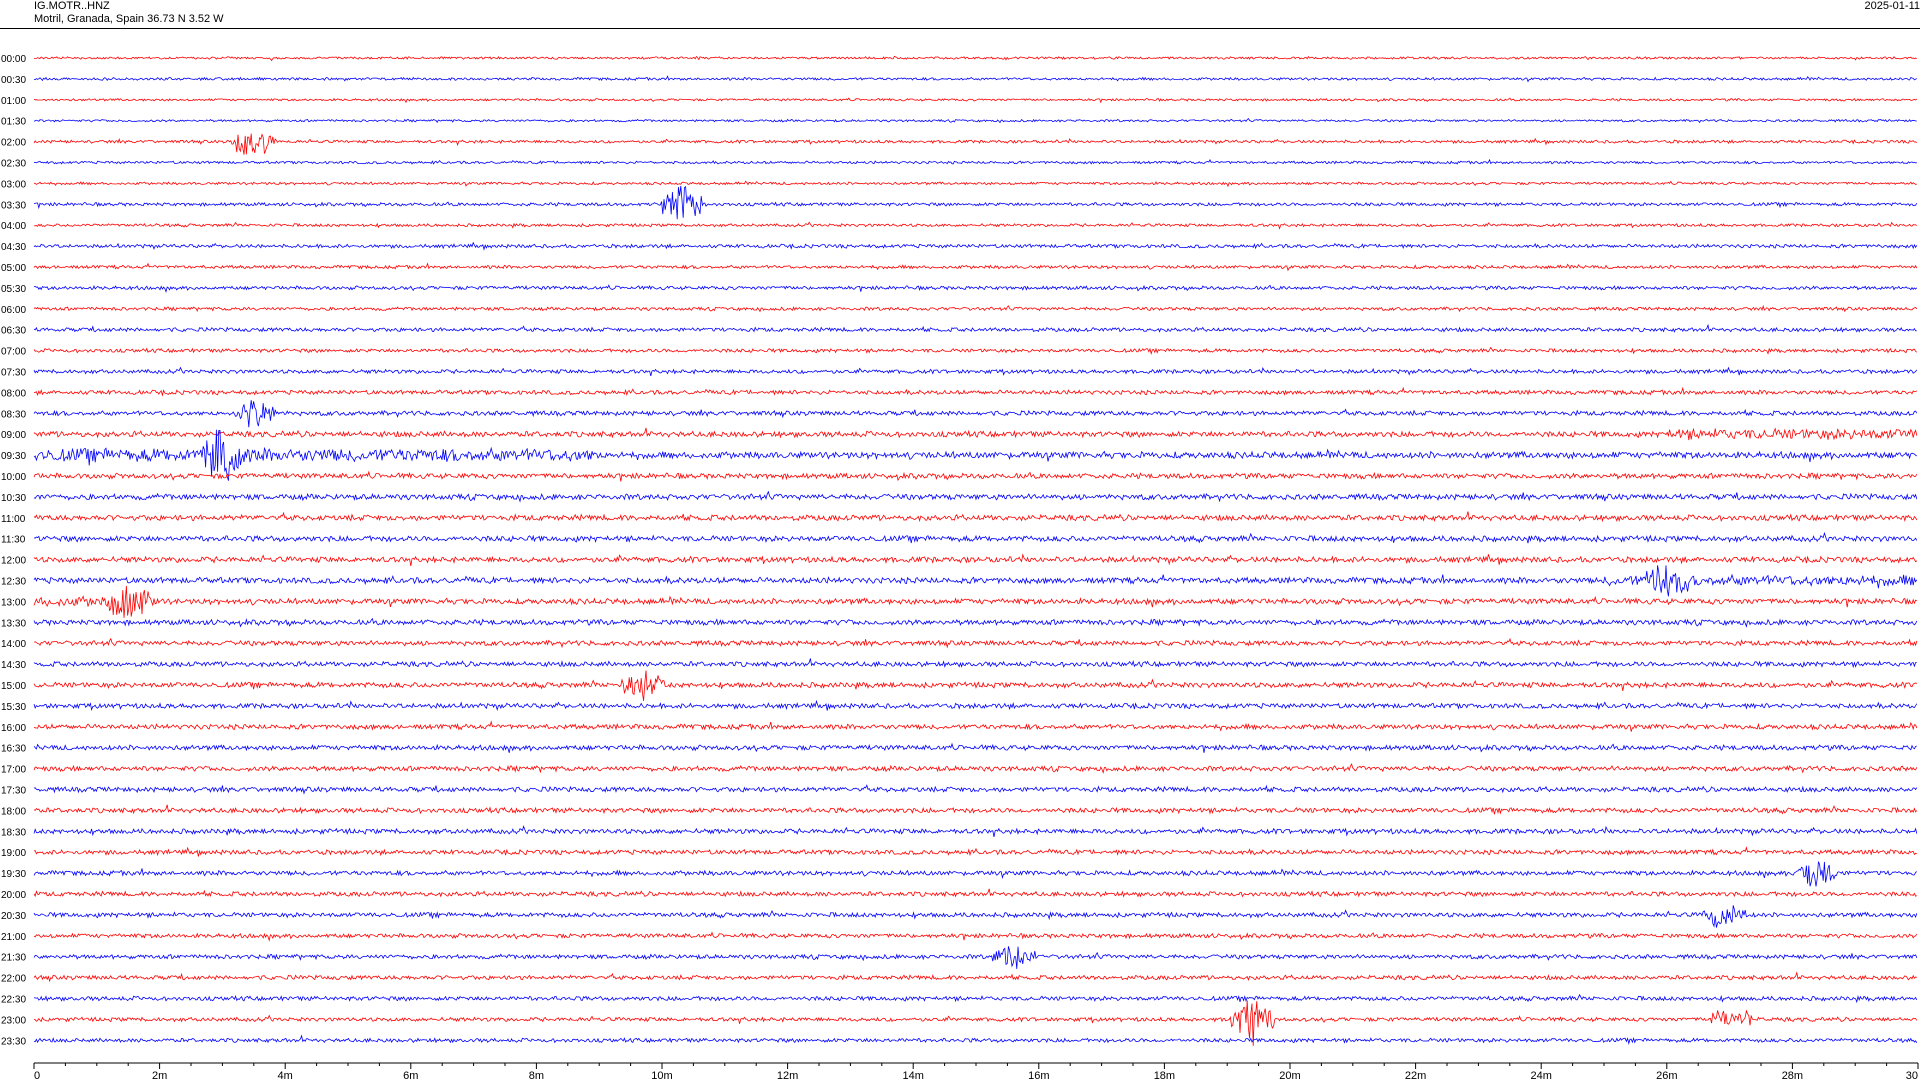  What do you see at coordinates (1415, 1075) in the screenshot?
I see `x-tick-label: 22m` at bounding box center [1415, 1075].